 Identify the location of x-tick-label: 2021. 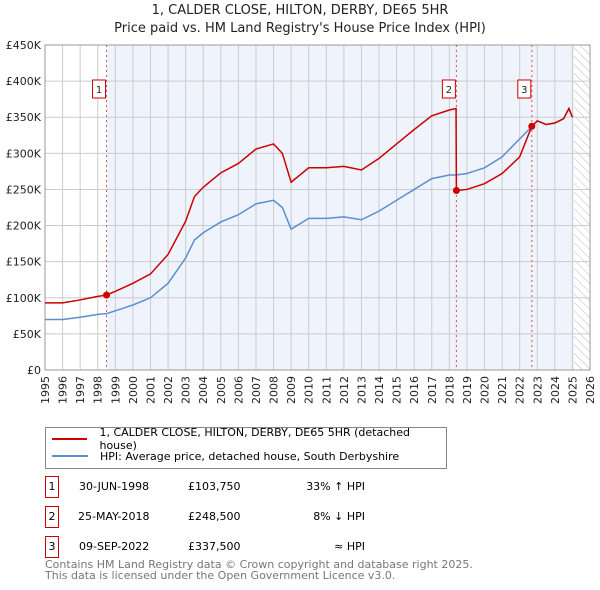
(502, 390).